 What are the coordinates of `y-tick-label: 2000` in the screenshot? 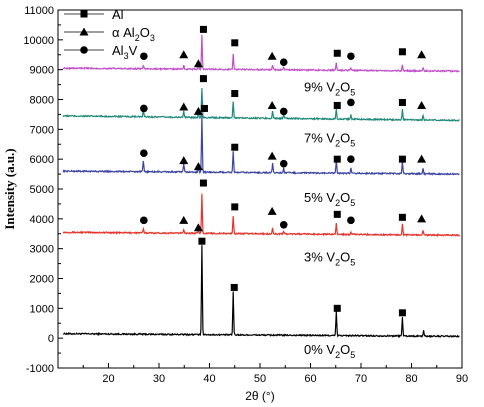 It's located at (42, 280).